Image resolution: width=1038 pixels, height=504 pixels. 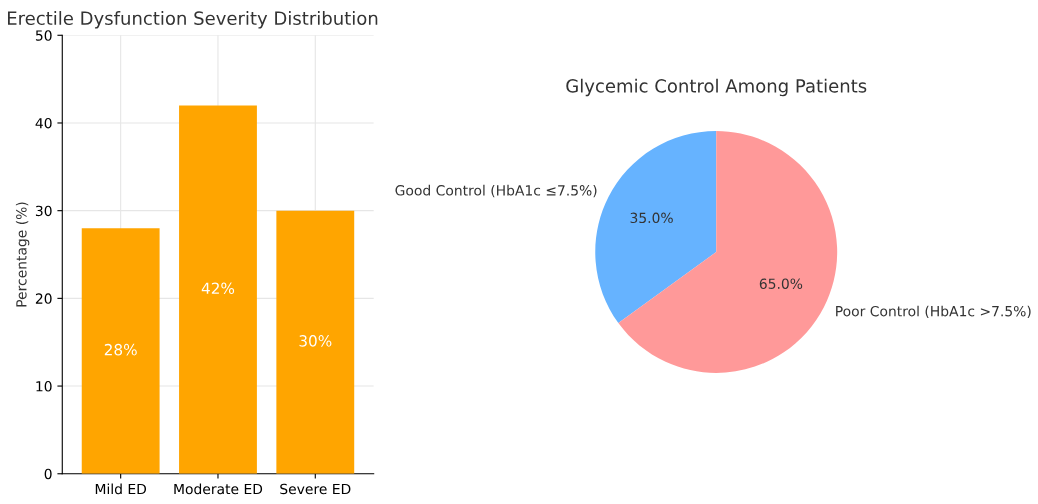 I want to click on x-tick-label: Severe ED, so click(x=315, y=489).